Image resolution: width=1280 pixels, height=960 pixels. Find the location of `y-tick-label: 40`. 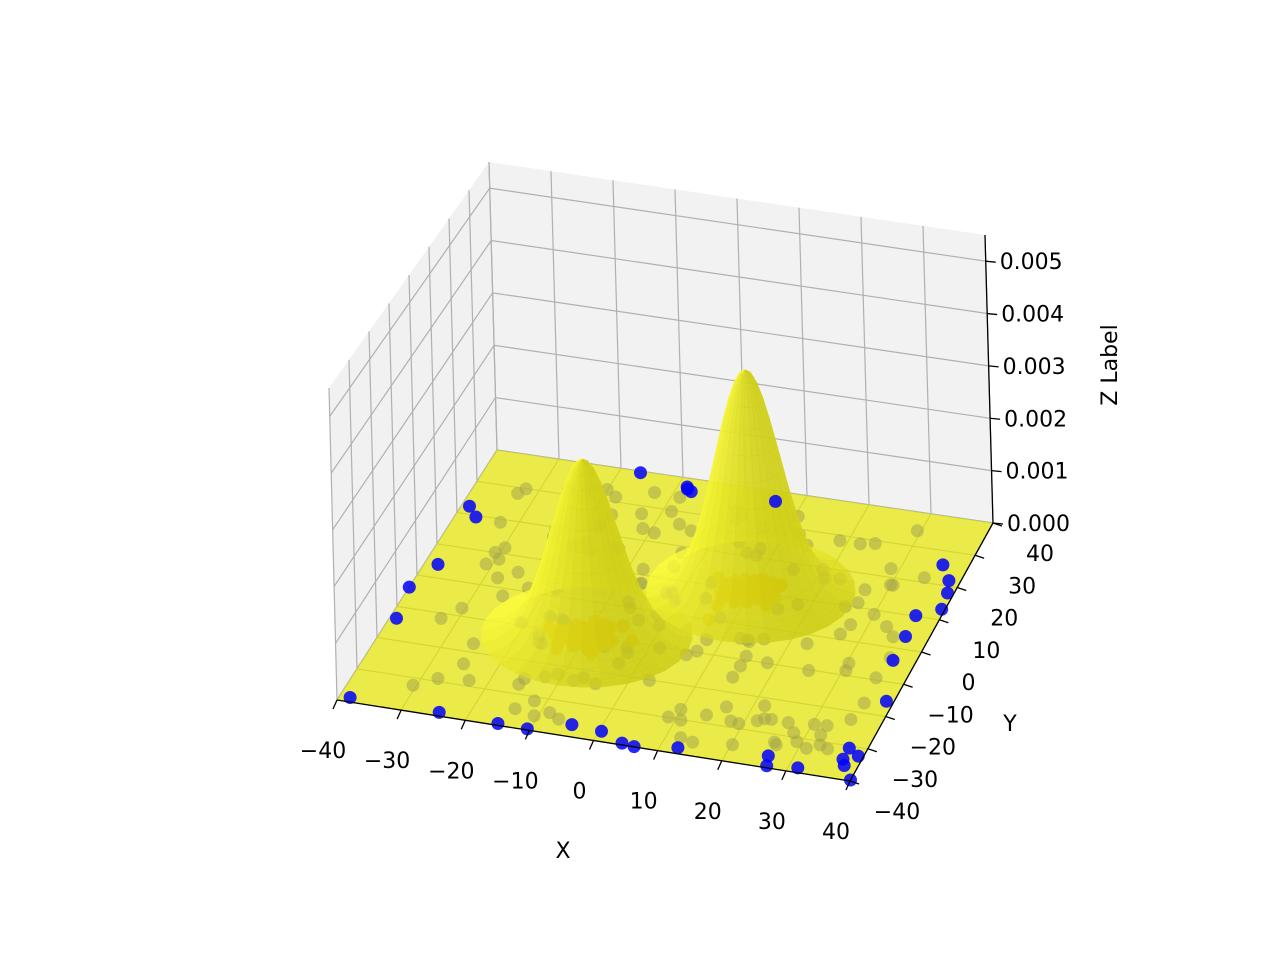

y-tick-label: 40 is located at coordinates (1040, 554).